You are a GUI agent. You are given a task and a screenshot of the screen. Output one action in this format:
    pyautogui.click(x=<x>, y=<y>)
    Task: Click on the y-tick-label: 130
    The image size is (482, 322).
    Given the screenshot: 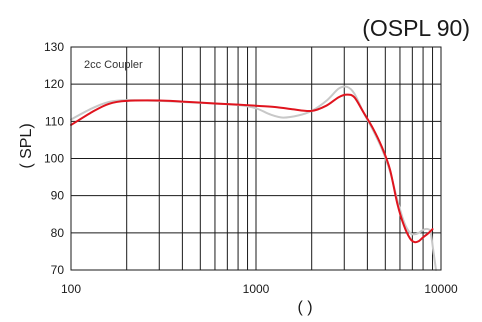 What is the action you would take?
    pyautogui.click(x=54, y=47)
    